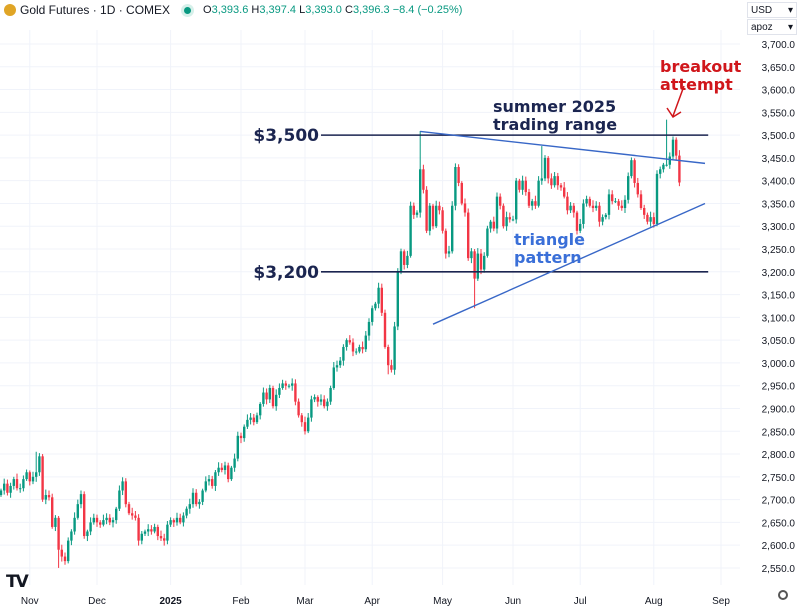 This screenshot has width=800, height=609. What do you see at coordinates (779, 159) in the screenshot?
I see `y-tick-label: 3,450.0` at bounding box center [779, 159].